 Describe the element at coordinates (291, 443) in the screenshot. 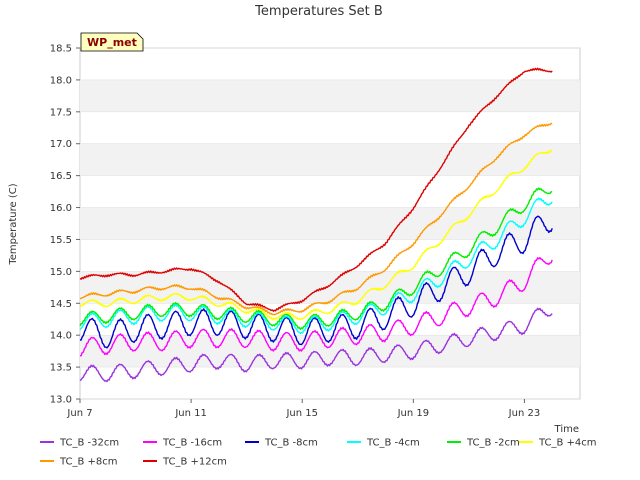

I see `legend-label: TC_B -8cm` at that location.